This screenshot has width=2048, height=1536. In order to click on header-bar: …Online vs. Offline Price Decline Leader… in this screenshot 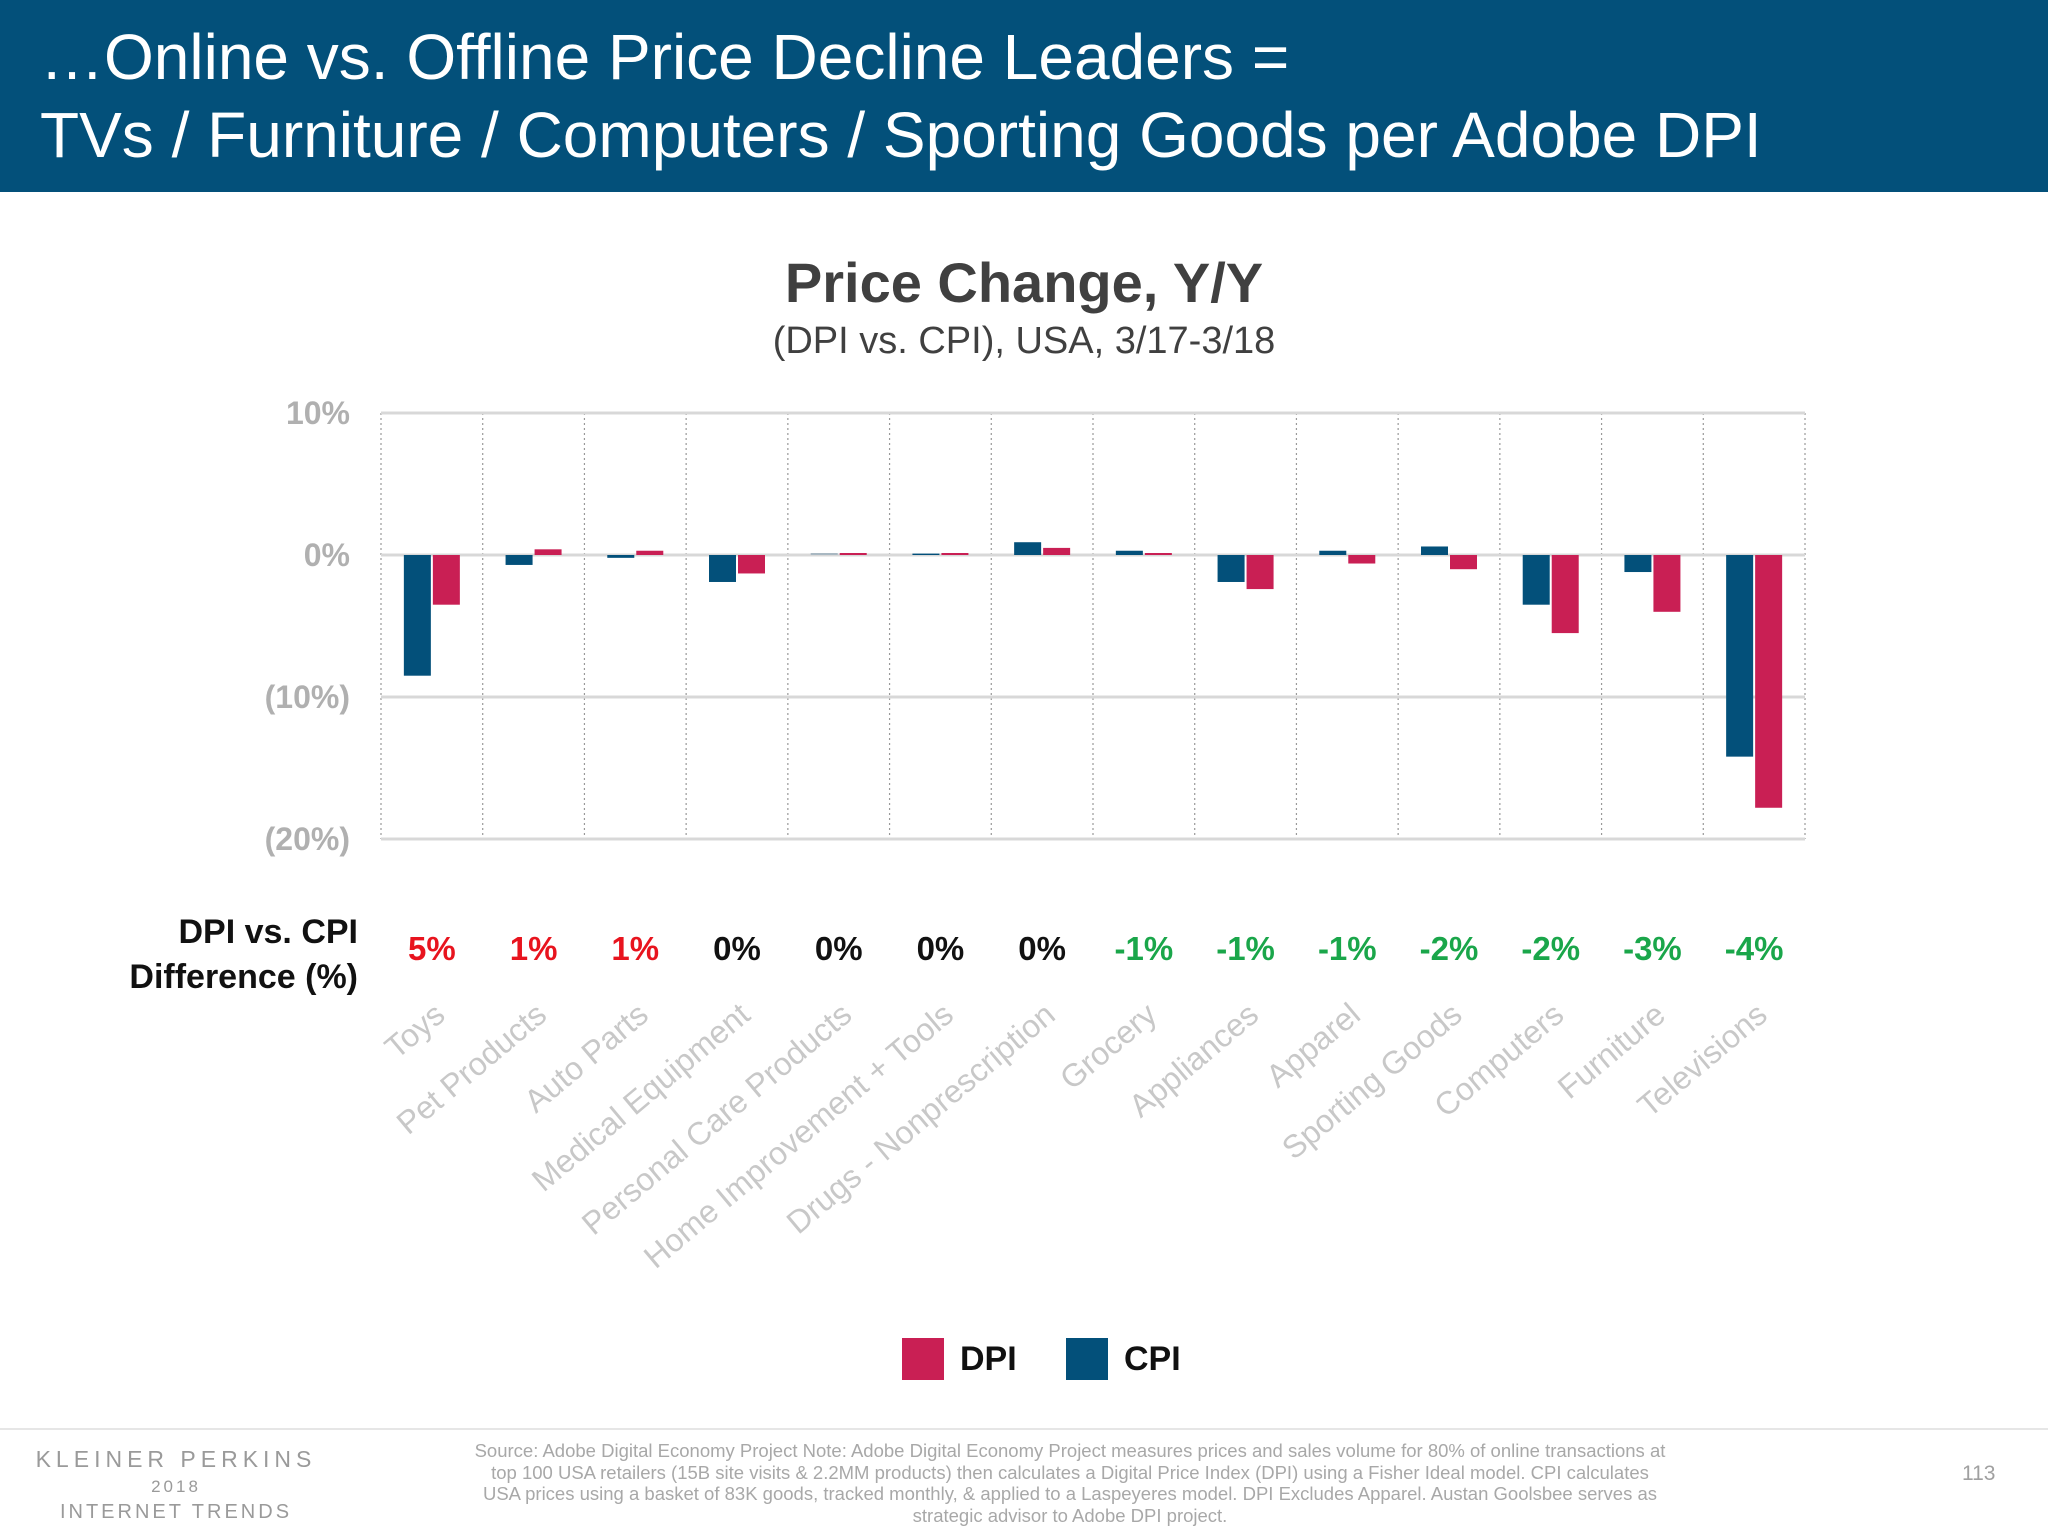, I will do `click(1024, 96)`.